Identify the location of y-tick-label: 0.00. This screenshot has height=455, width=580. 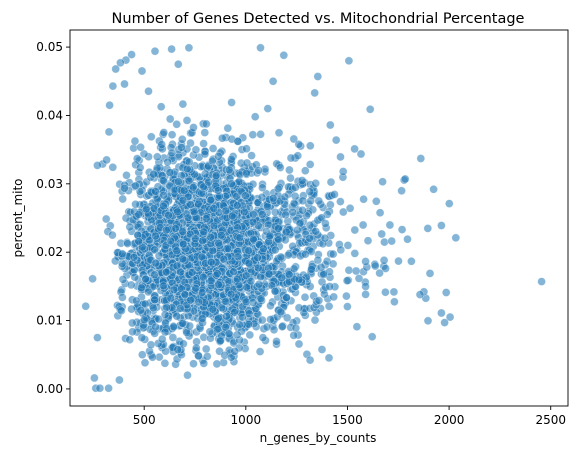
(49, 389).